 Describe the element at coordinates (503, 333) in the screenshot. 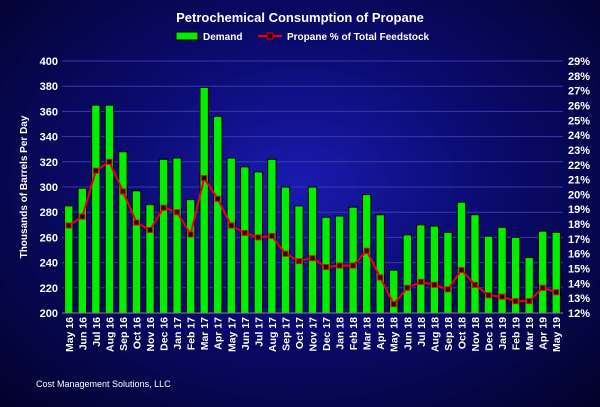

I see `x-tick-label: Jan 19` at that location.